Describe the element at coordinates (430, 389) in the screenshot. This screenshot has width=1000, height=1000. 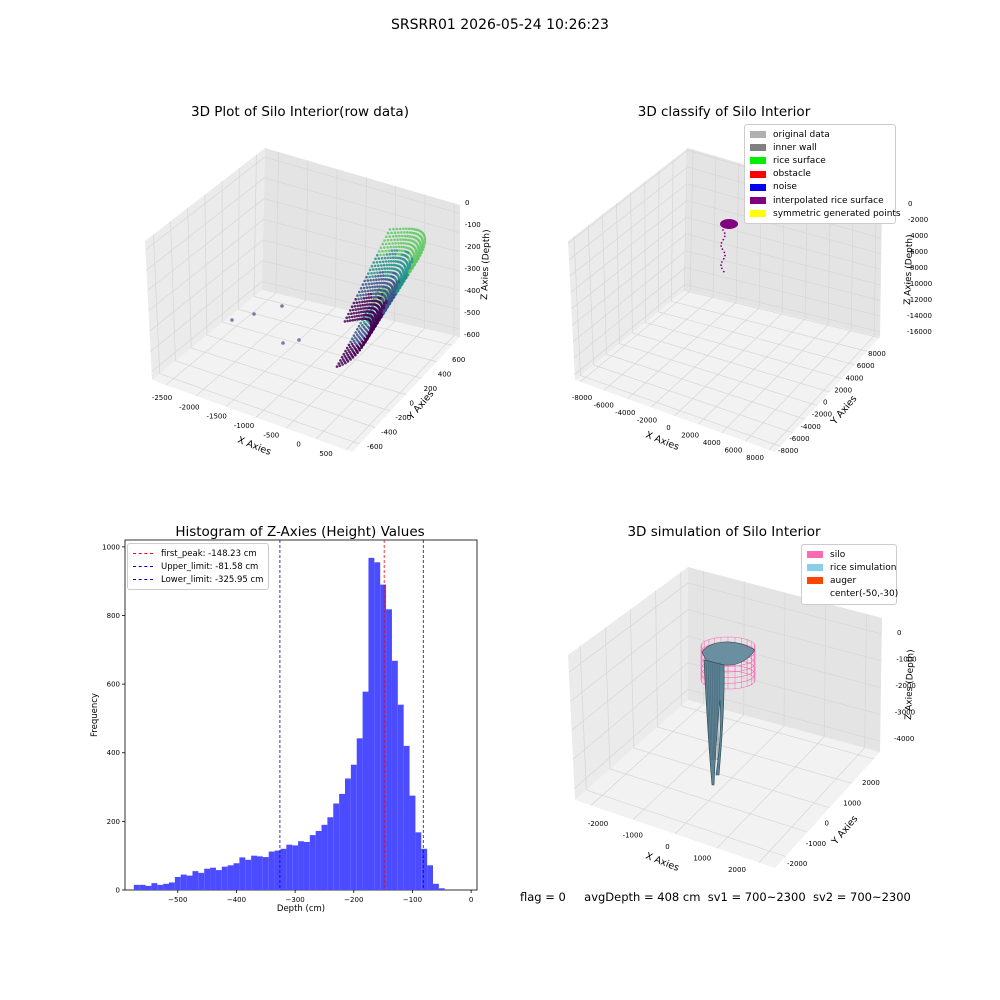
I see `p1-y-tick-label: 200` at that location.